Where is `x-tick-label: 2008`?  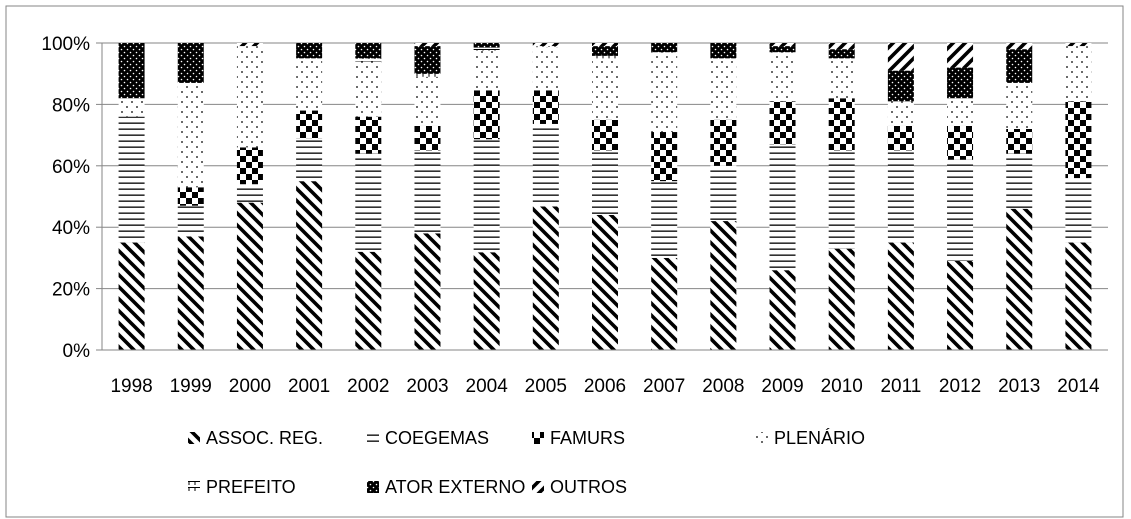
x-tick-label: 2008 is located at coordinates (723, 386).